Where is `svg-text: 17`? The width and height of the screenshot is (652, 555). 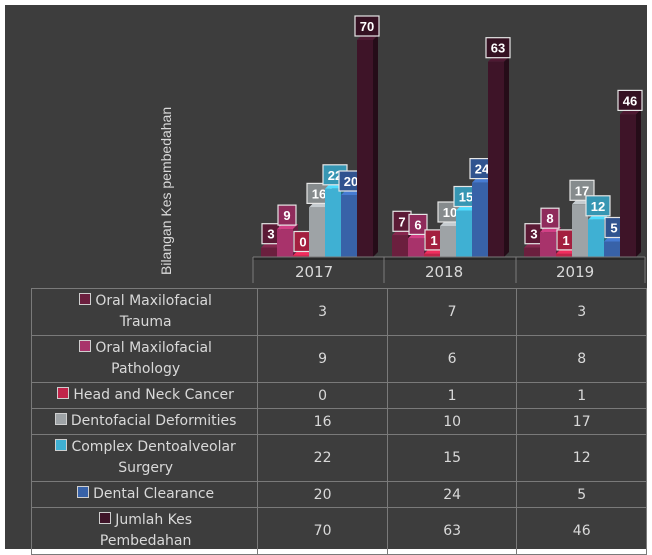
svg-text: 17 is located at coordinates (582, 190).